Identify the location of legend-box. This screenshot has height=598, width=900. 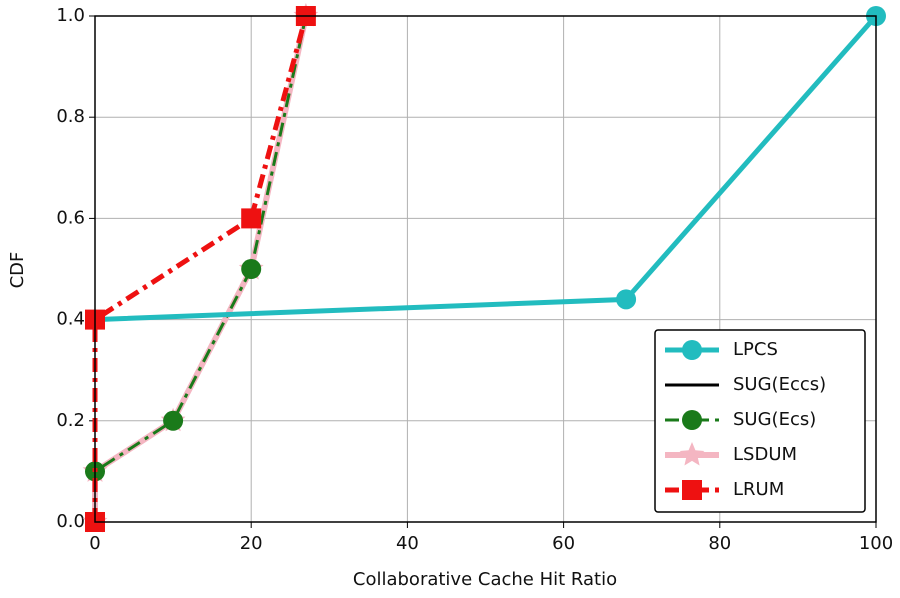
(760, 421).